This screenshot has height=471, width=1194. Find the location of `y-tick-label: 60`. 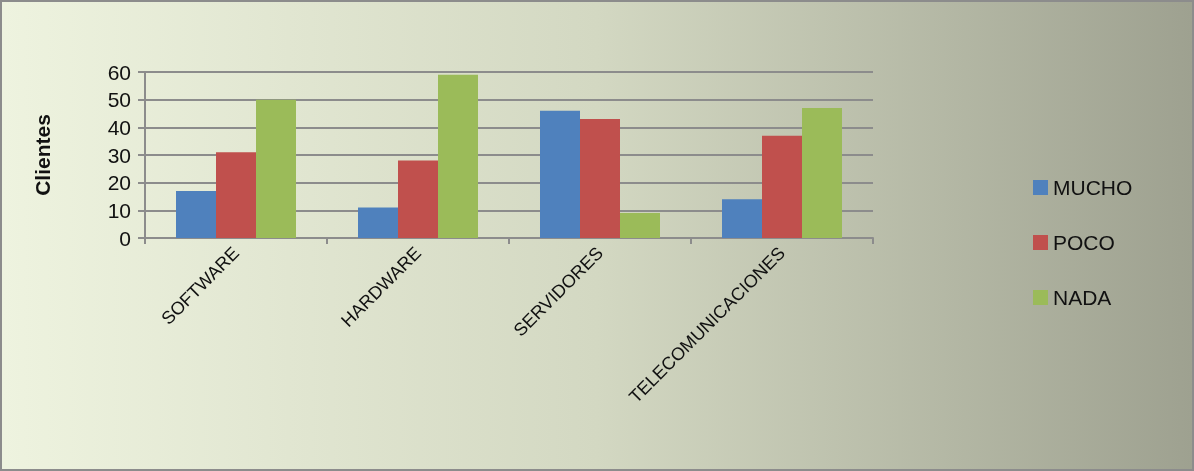

y-tick-label: 60 is located at coordinates (119, 72).